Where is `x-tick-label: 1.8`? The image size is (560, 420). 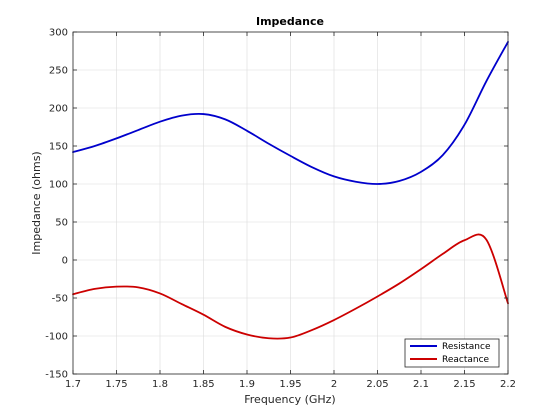
x-tick-label: 1.8 is located at coordinates (160, 384).